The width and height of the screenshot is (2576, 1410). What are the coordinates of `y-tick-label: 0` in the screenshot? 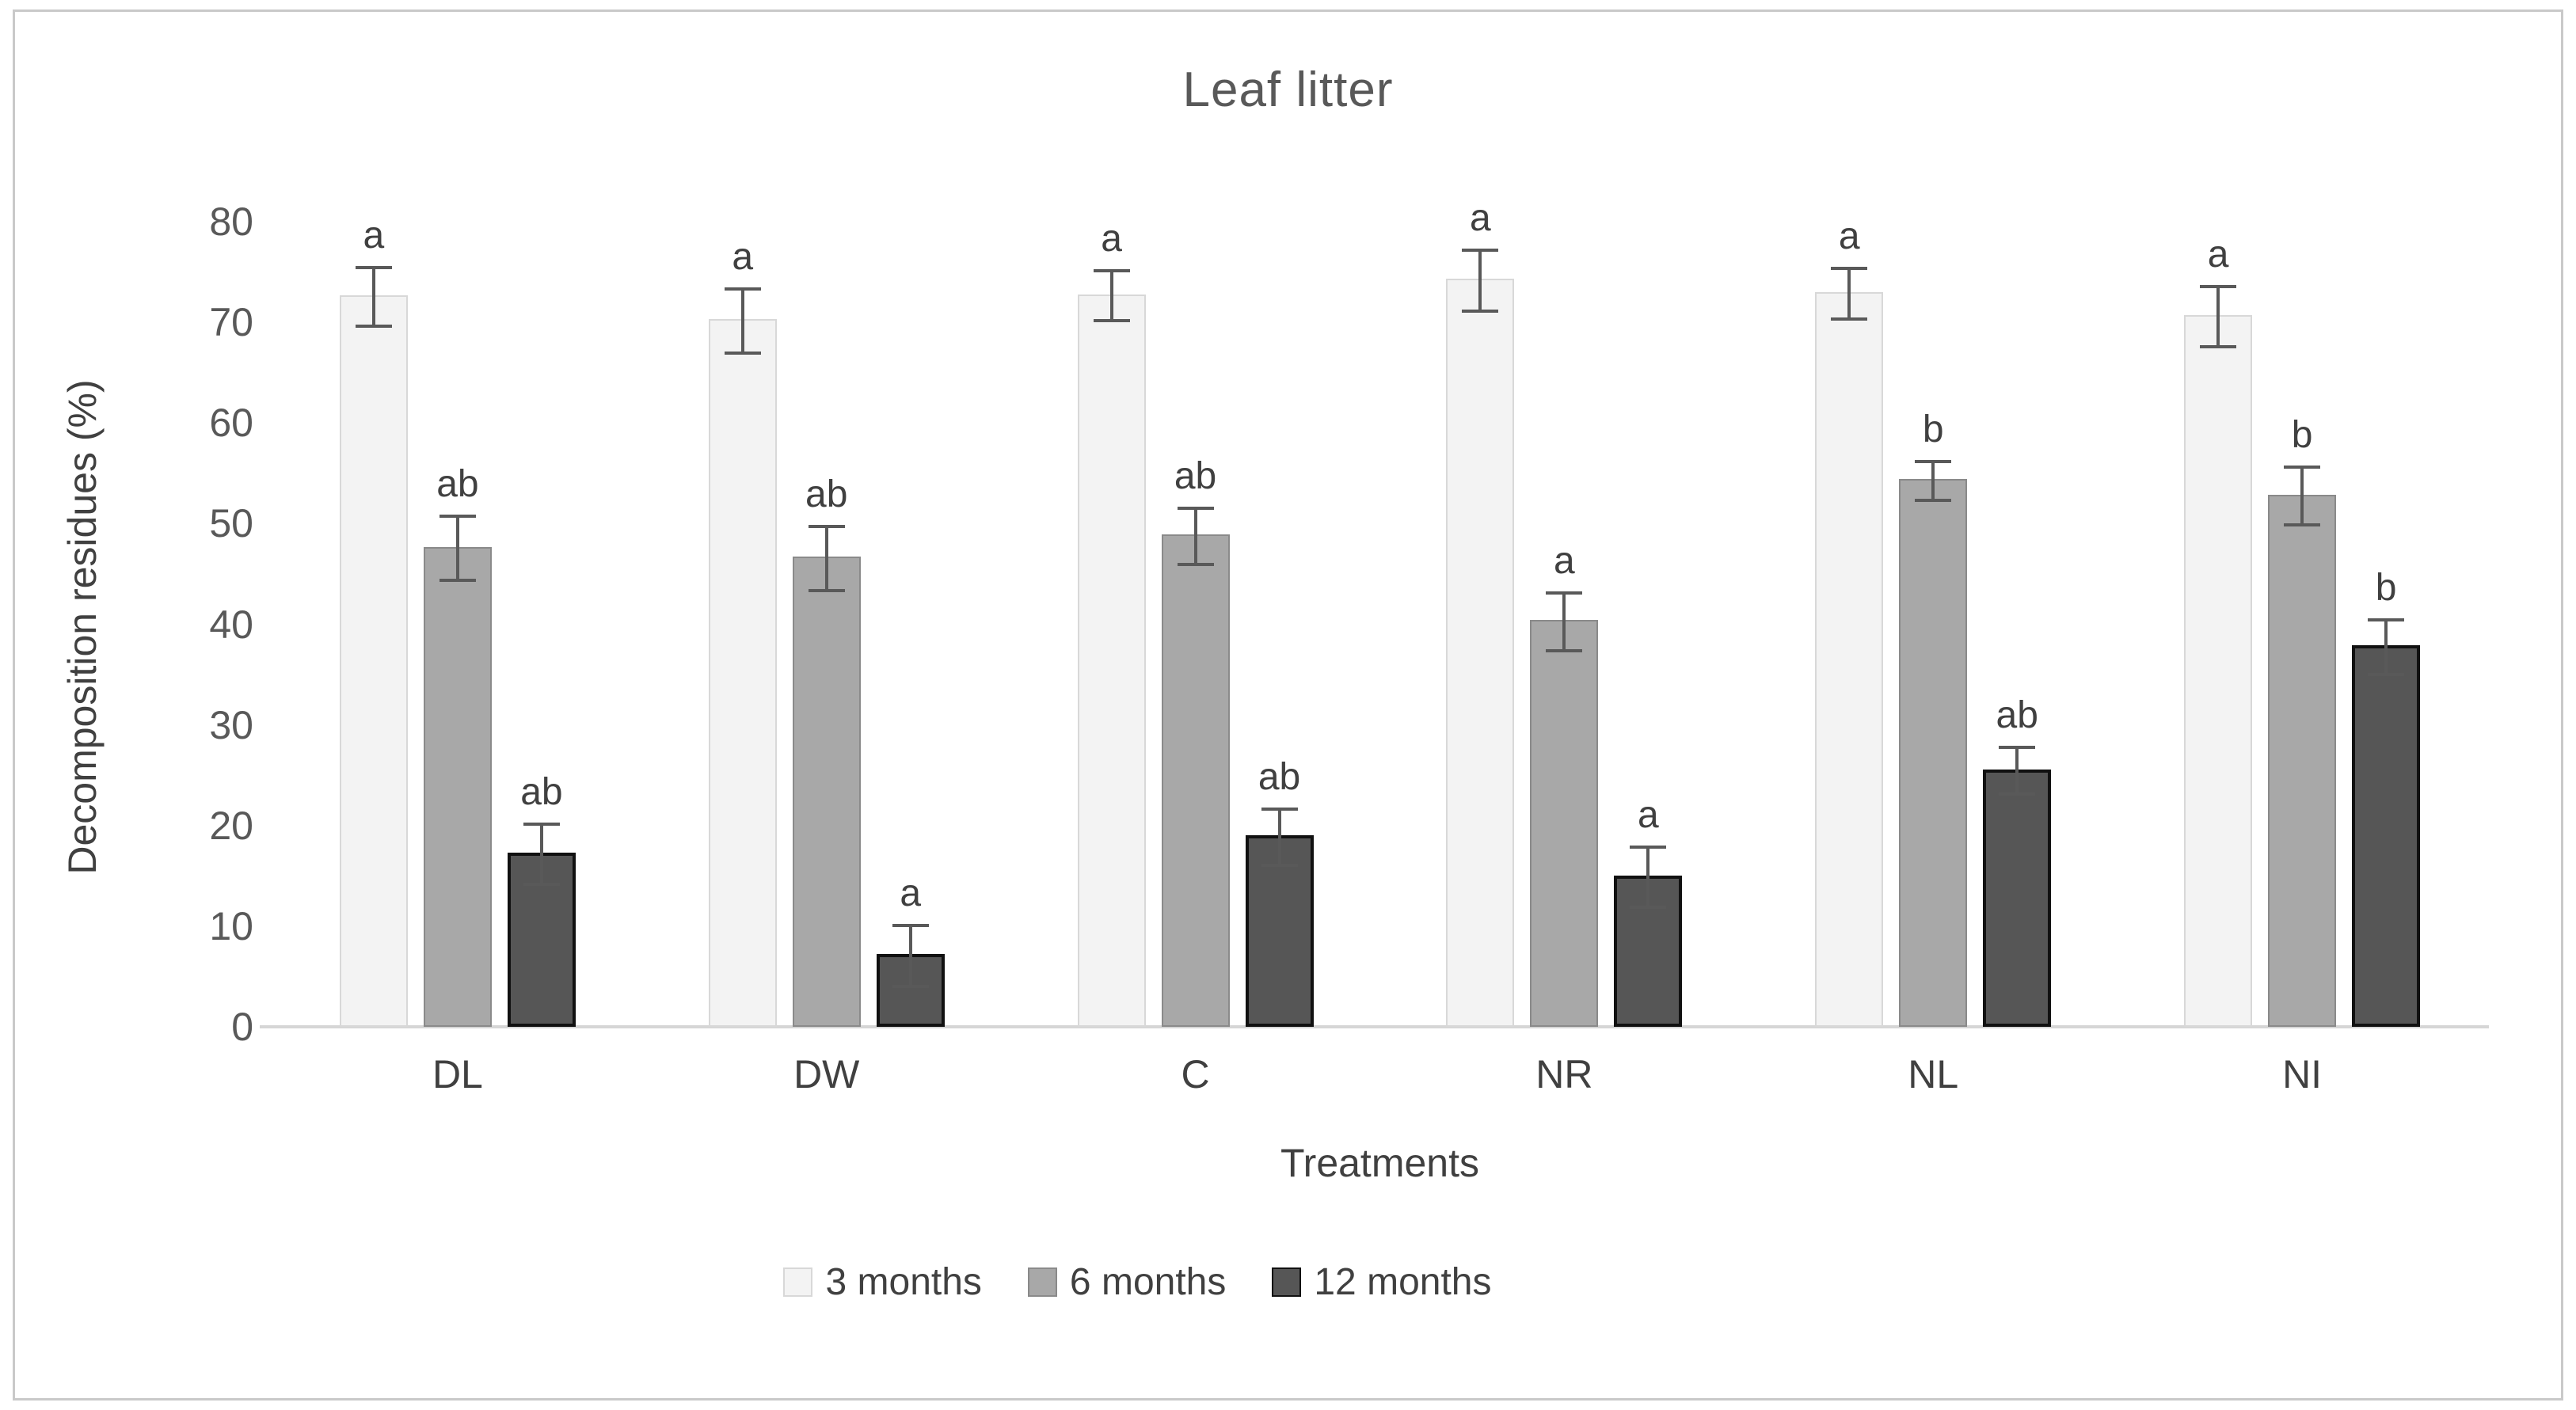 It's located at (242, 1027).